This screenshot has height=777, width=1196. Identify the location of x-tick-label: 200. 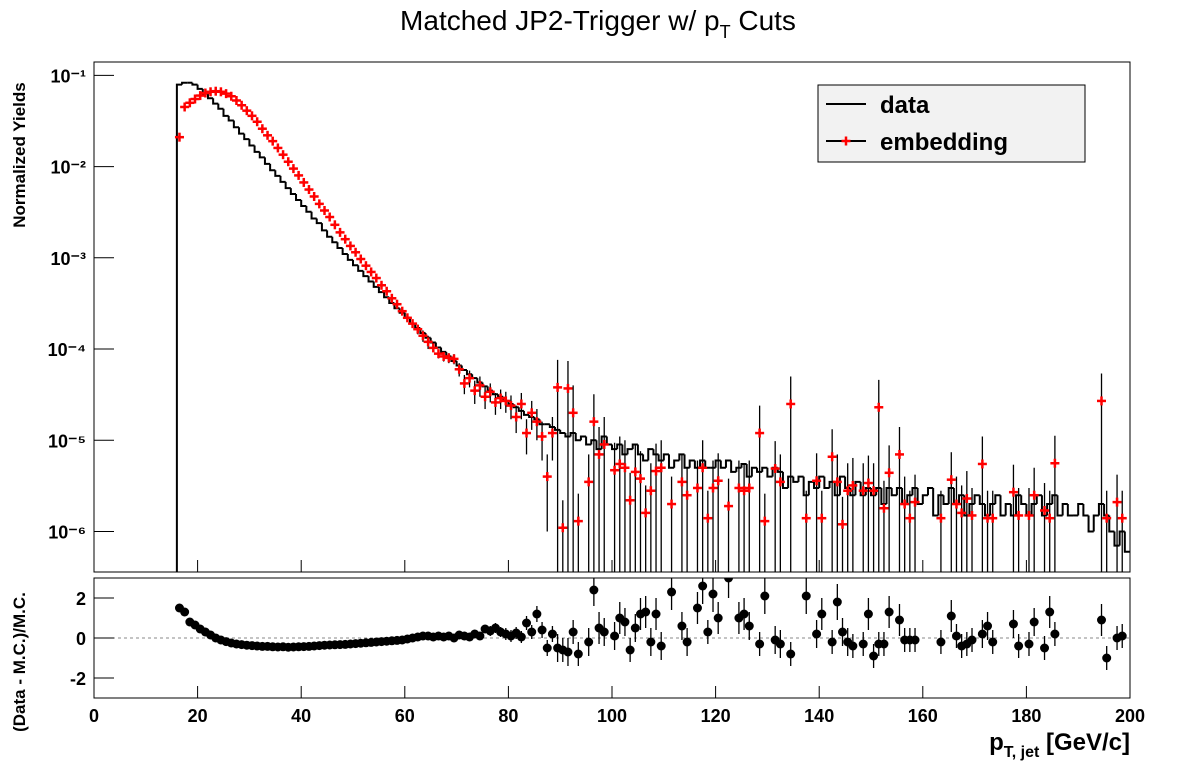
(1130, 716).